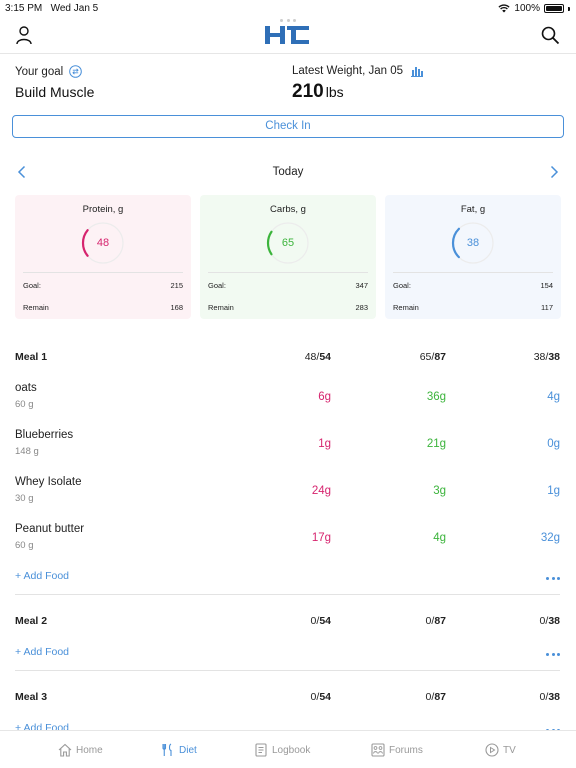 This screenshot has width=576, height=768. What do you see at coordinates (318, 91) in the screenshot?
I see `weight-value: 210 lbs` at bounding box center [318, 91].